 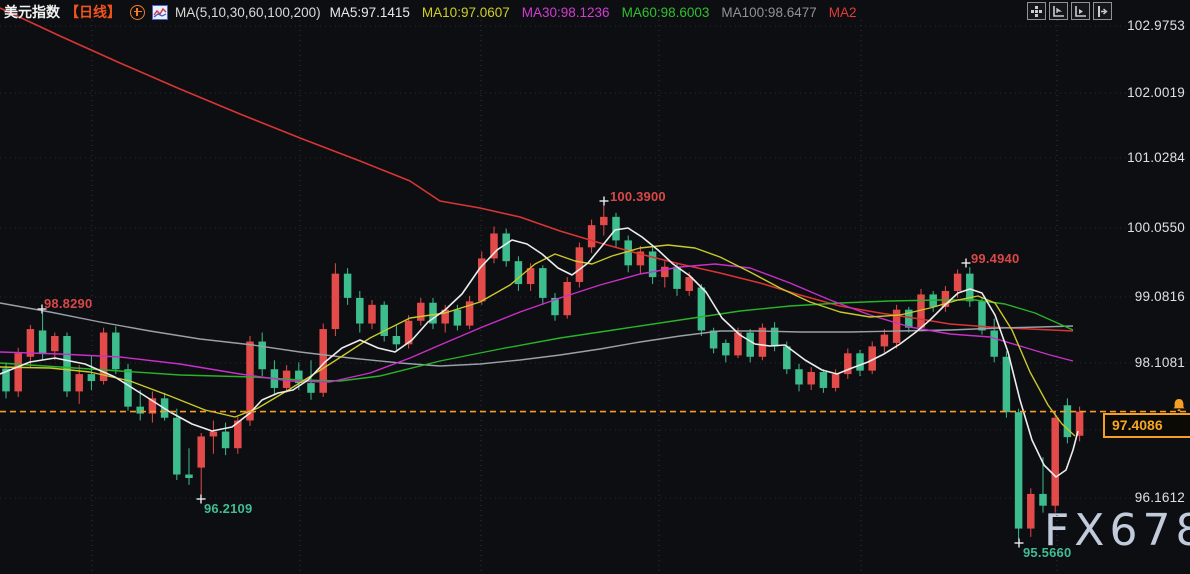 I want to click on ma-legend-item: MA60:98.6003, so click(x=665, y=12).